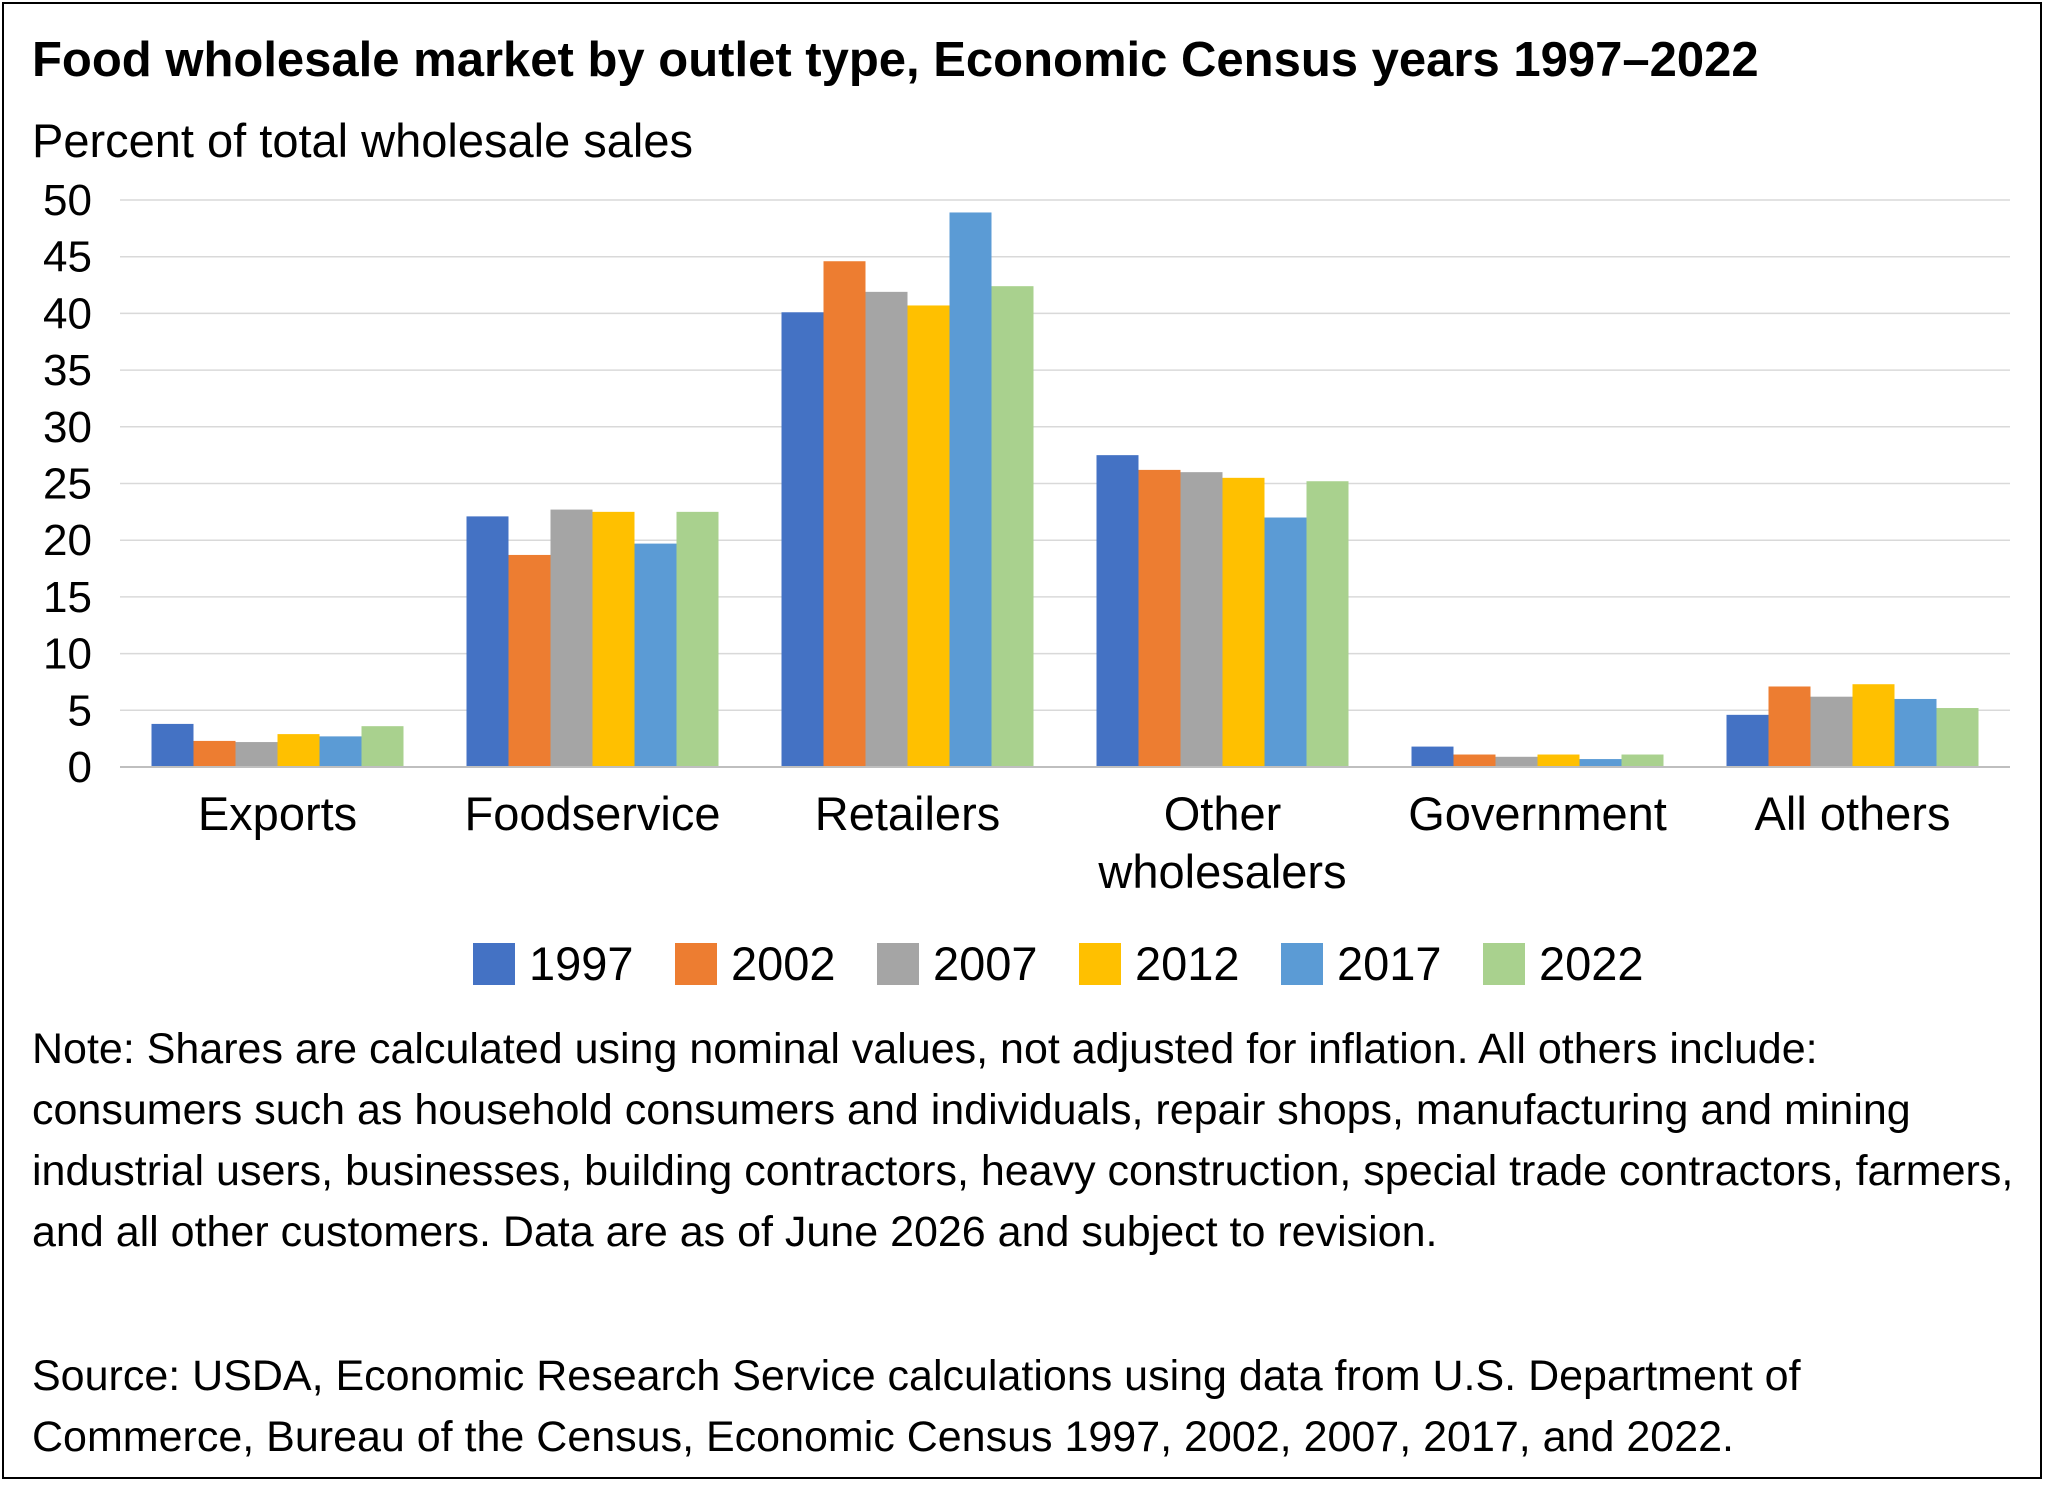 The image size is (2048, 1485). What do you see at coordinates (277, 813) in the screenshot?
I see `x-category-label: Exports` at bounding box center [277, 813].